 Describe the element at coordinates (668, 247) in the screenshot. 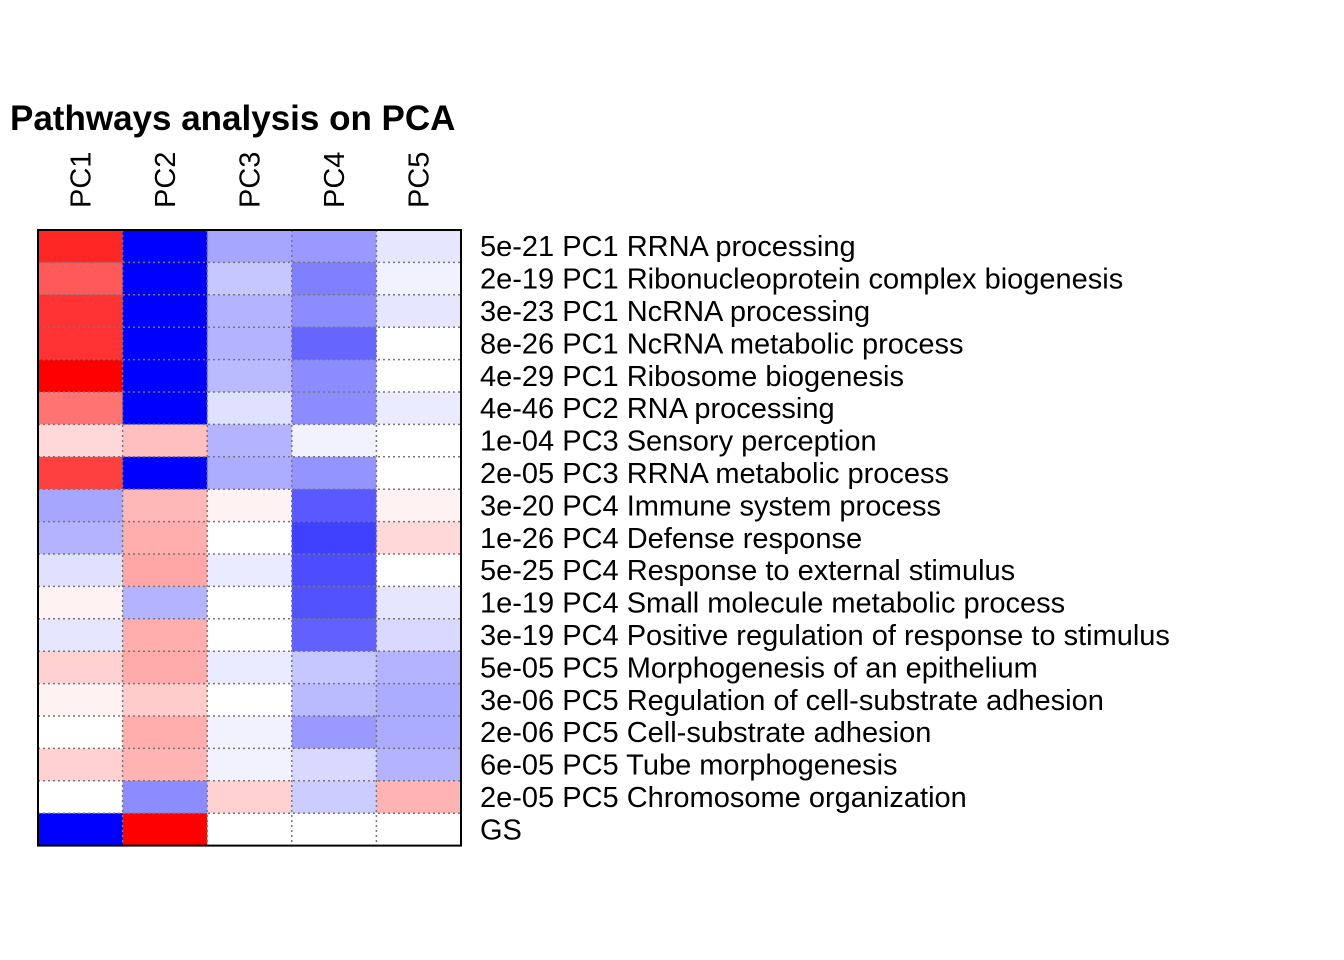

I see `row-label: 5e-21 PC1 RRNA processing` at that location.